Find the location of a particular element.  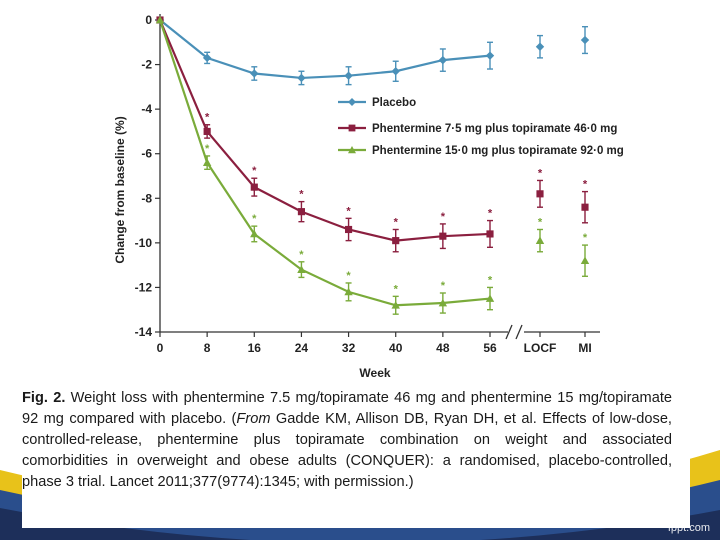

x-tick-label: 56 is located at coordinates (490, 348).